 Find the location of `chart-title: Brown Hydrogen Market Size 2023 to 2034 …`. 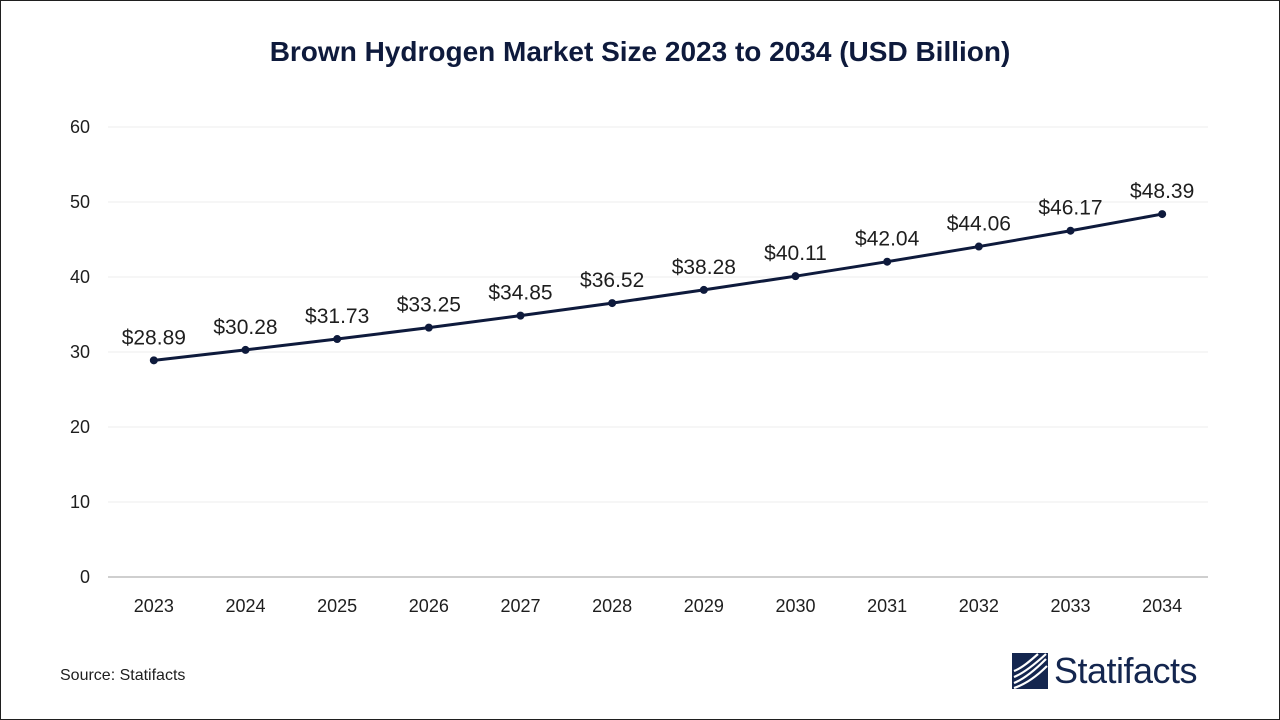

chart-title: Brown Hydrogen Market Size 2023 to 2034 … is located at coordinates (640, 51).